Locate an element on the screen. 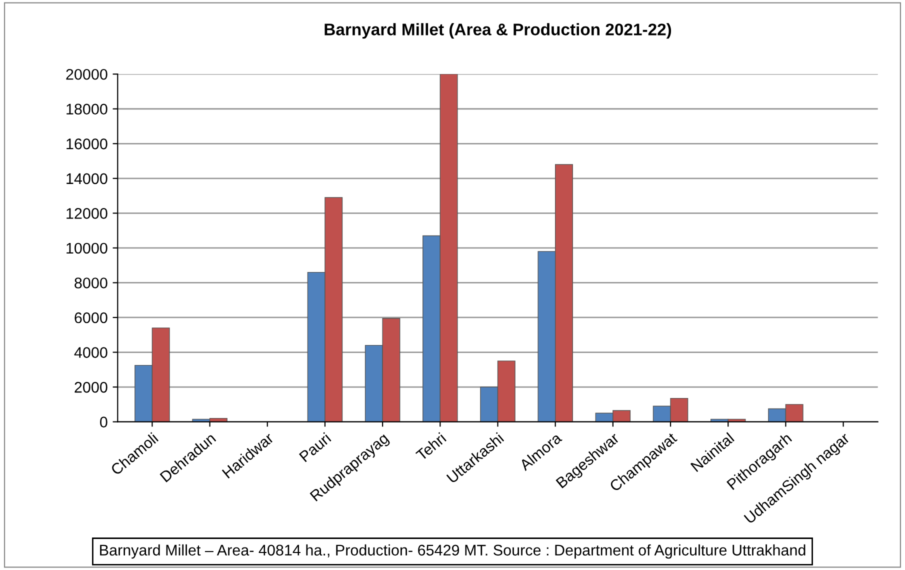 This screenshot has height=570, width=905. y-tick-label: 8000 is located at coordinates (91, 283).